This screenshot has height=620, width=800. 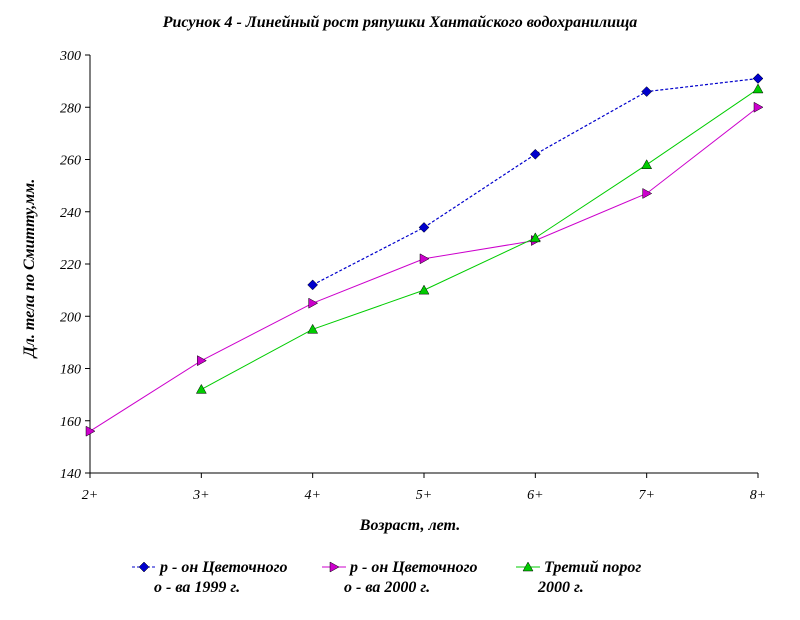 I want to click on legend-label: 2000 г., so click(x=560, y=587).